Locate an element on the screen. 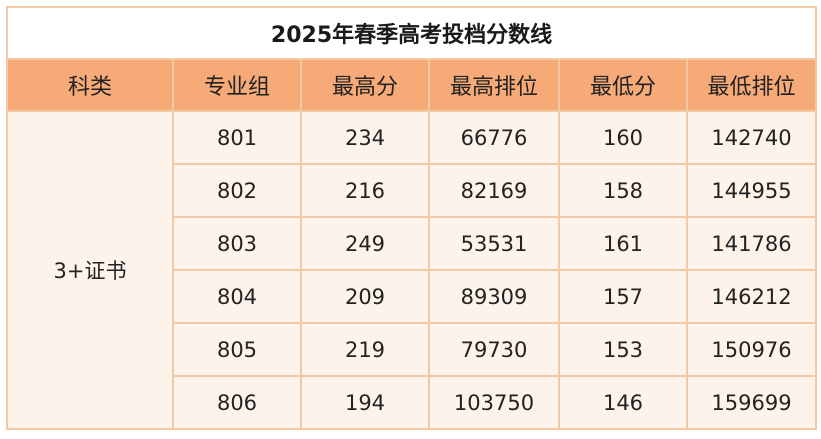 The width and height of the screenshot is (821, 439). header-group: 专业组 is located at coordinates (237, 85).